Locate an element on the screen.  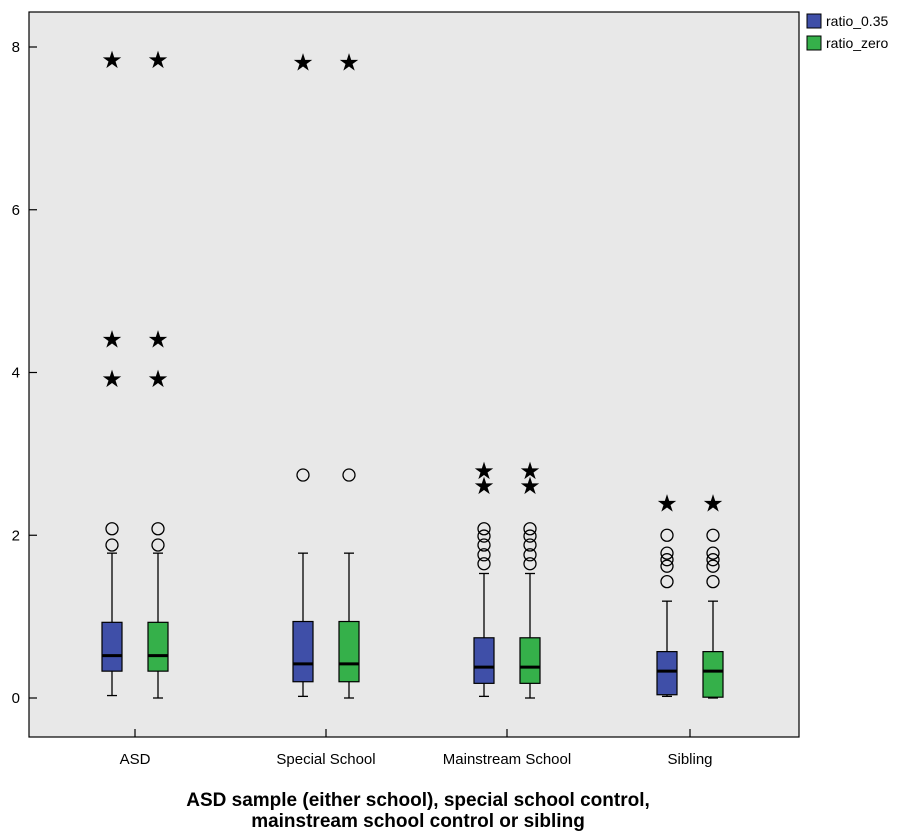
box-ratio_zero-2: ★★ is located at coordinates (530, 578).